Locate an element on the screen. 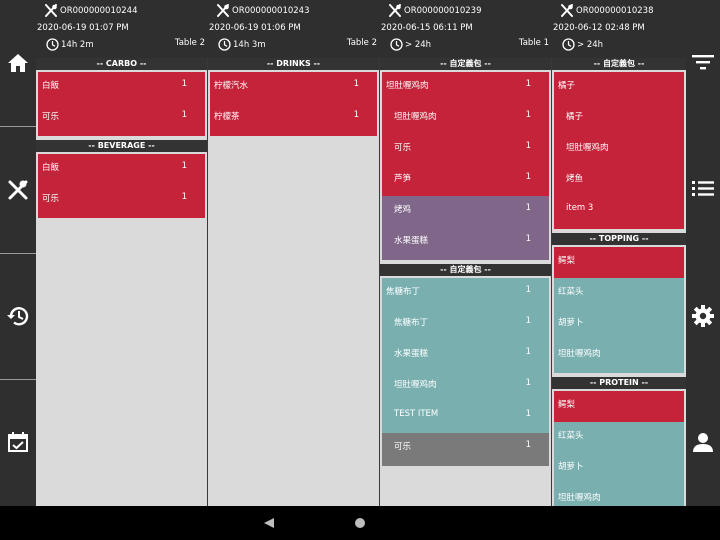  order-card: 焦糖布丁 1 焦糖布丁 1 水果蛋糕 1 坦肚喱鸡肉 1 TEST ITEM 1 可乐 1 is located at coordinates (465, 372).